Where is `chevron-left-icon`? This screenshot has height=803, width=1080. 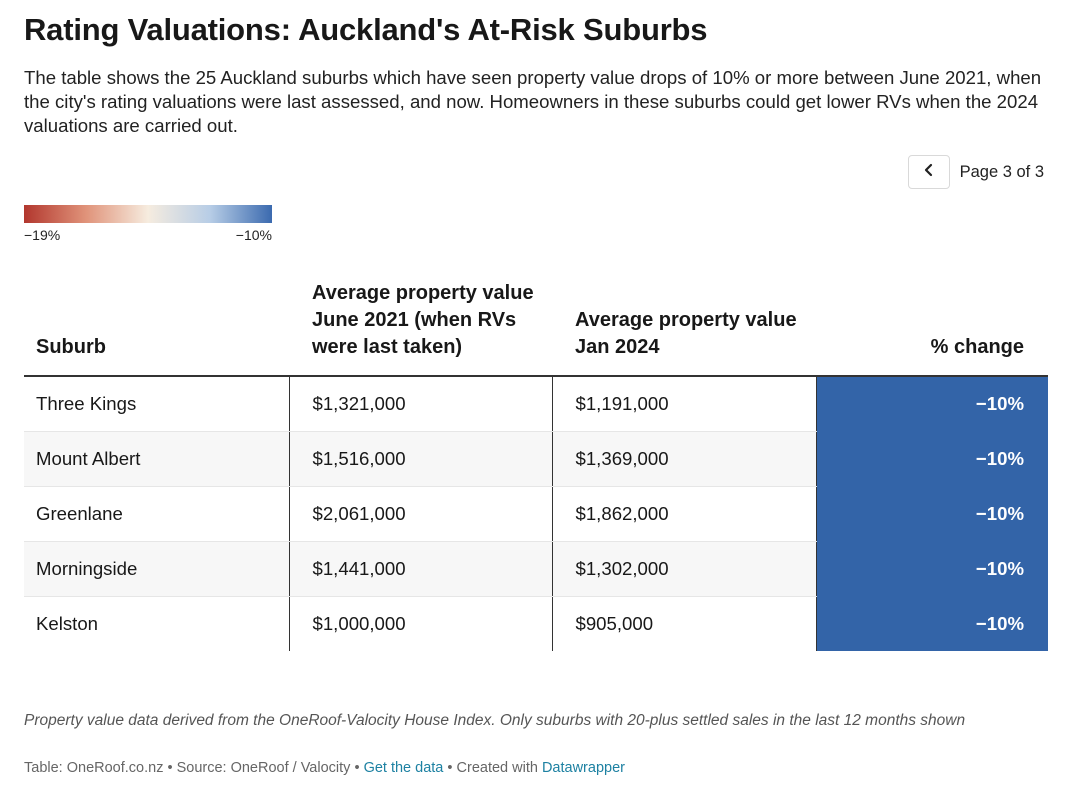 chevron-left-icon is located at coordinates (929, 172).